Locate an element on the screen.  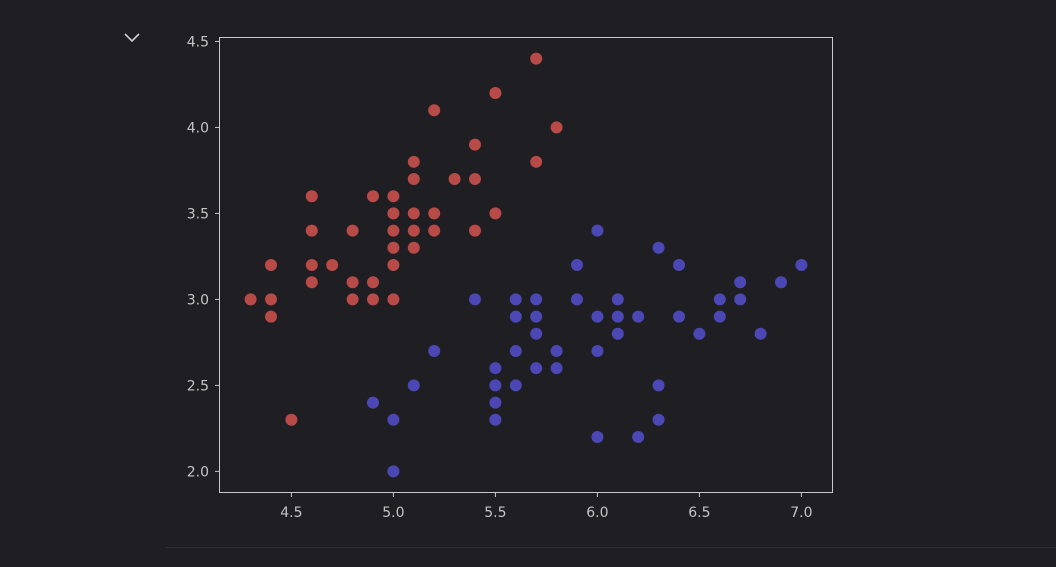
y-tick-label: 4.5 is located at coordinates (198, 42).